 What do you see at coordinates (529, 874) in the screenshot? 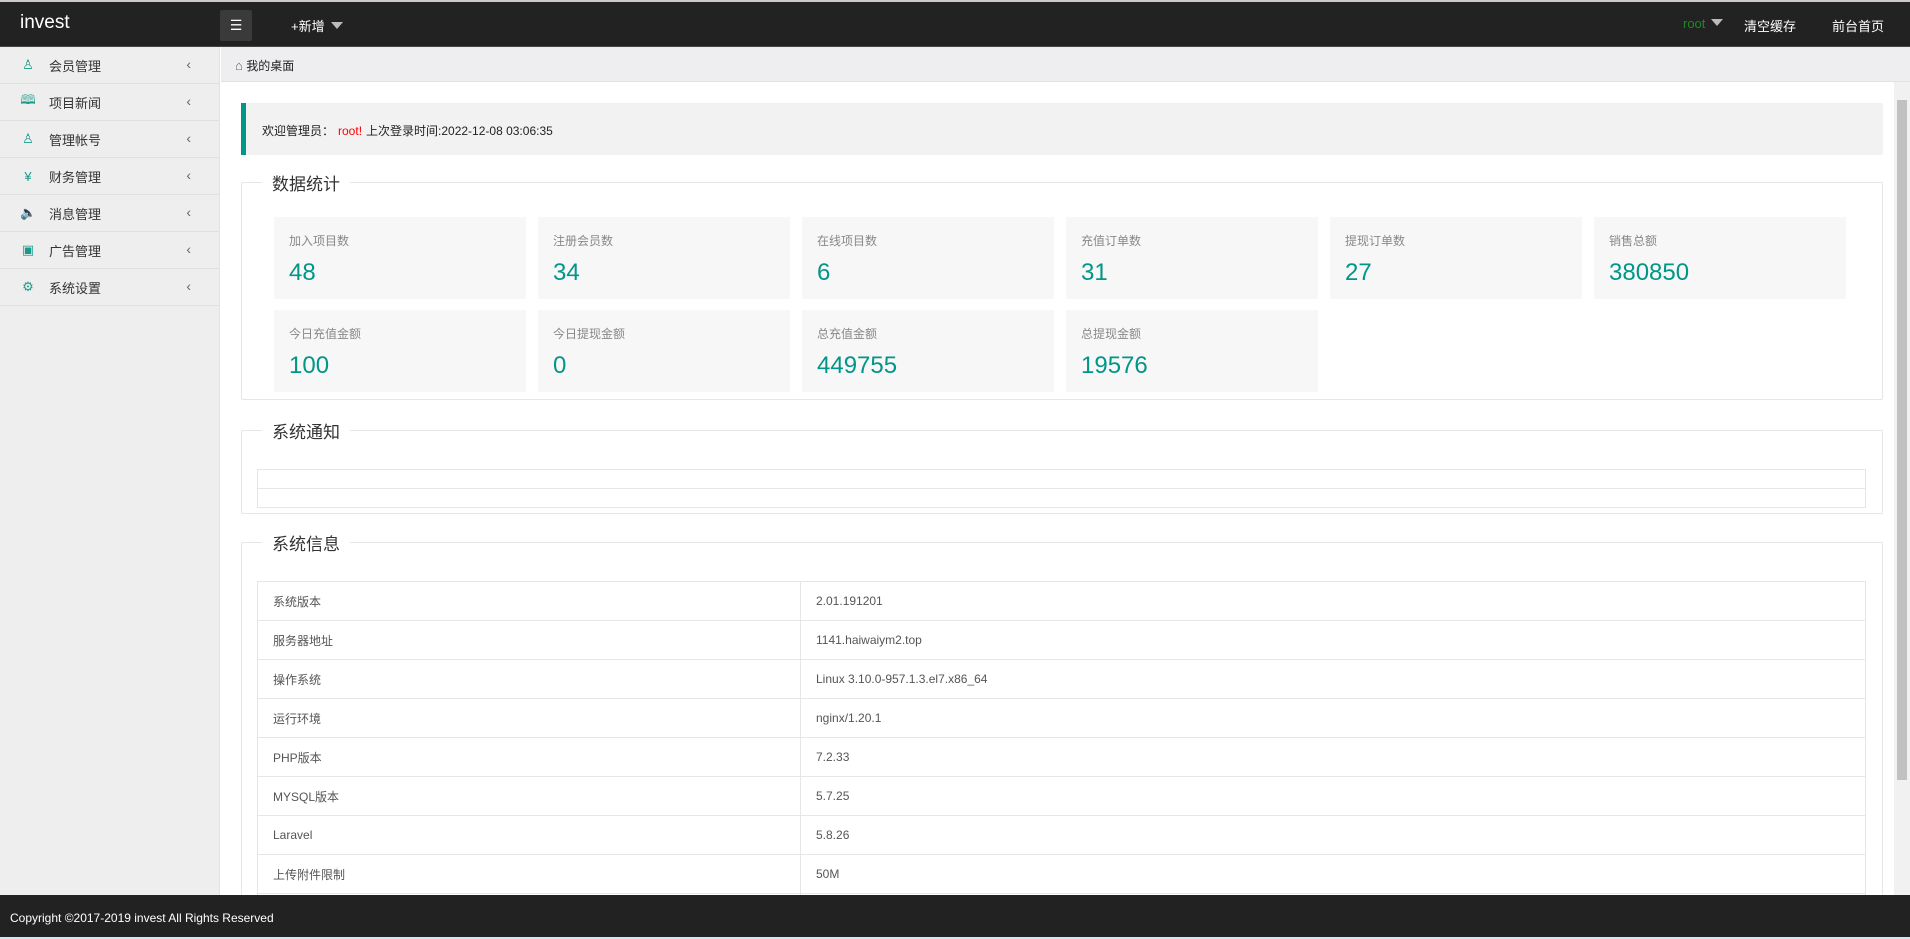
I see `info-key: 上传附件限制` at bounding box center [529, 874].